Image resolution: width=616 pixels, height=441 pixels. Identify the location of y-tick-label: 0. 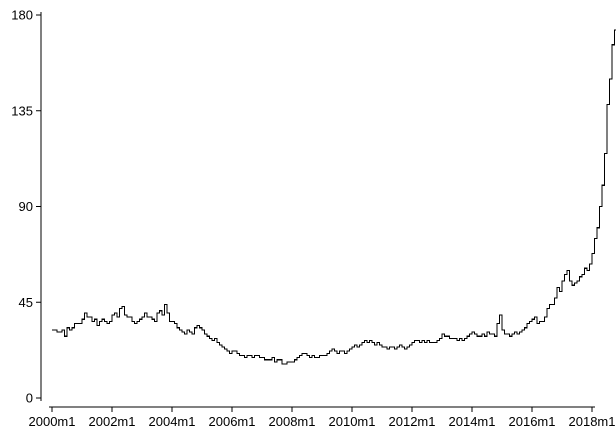
(29, 398).